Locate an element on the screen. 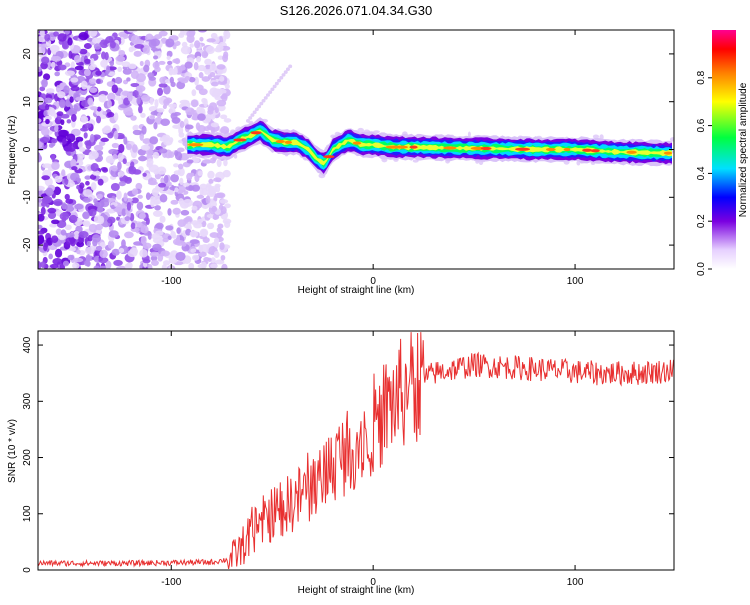  snr-ytick-label: 0 is located at coordinates (27, 570).